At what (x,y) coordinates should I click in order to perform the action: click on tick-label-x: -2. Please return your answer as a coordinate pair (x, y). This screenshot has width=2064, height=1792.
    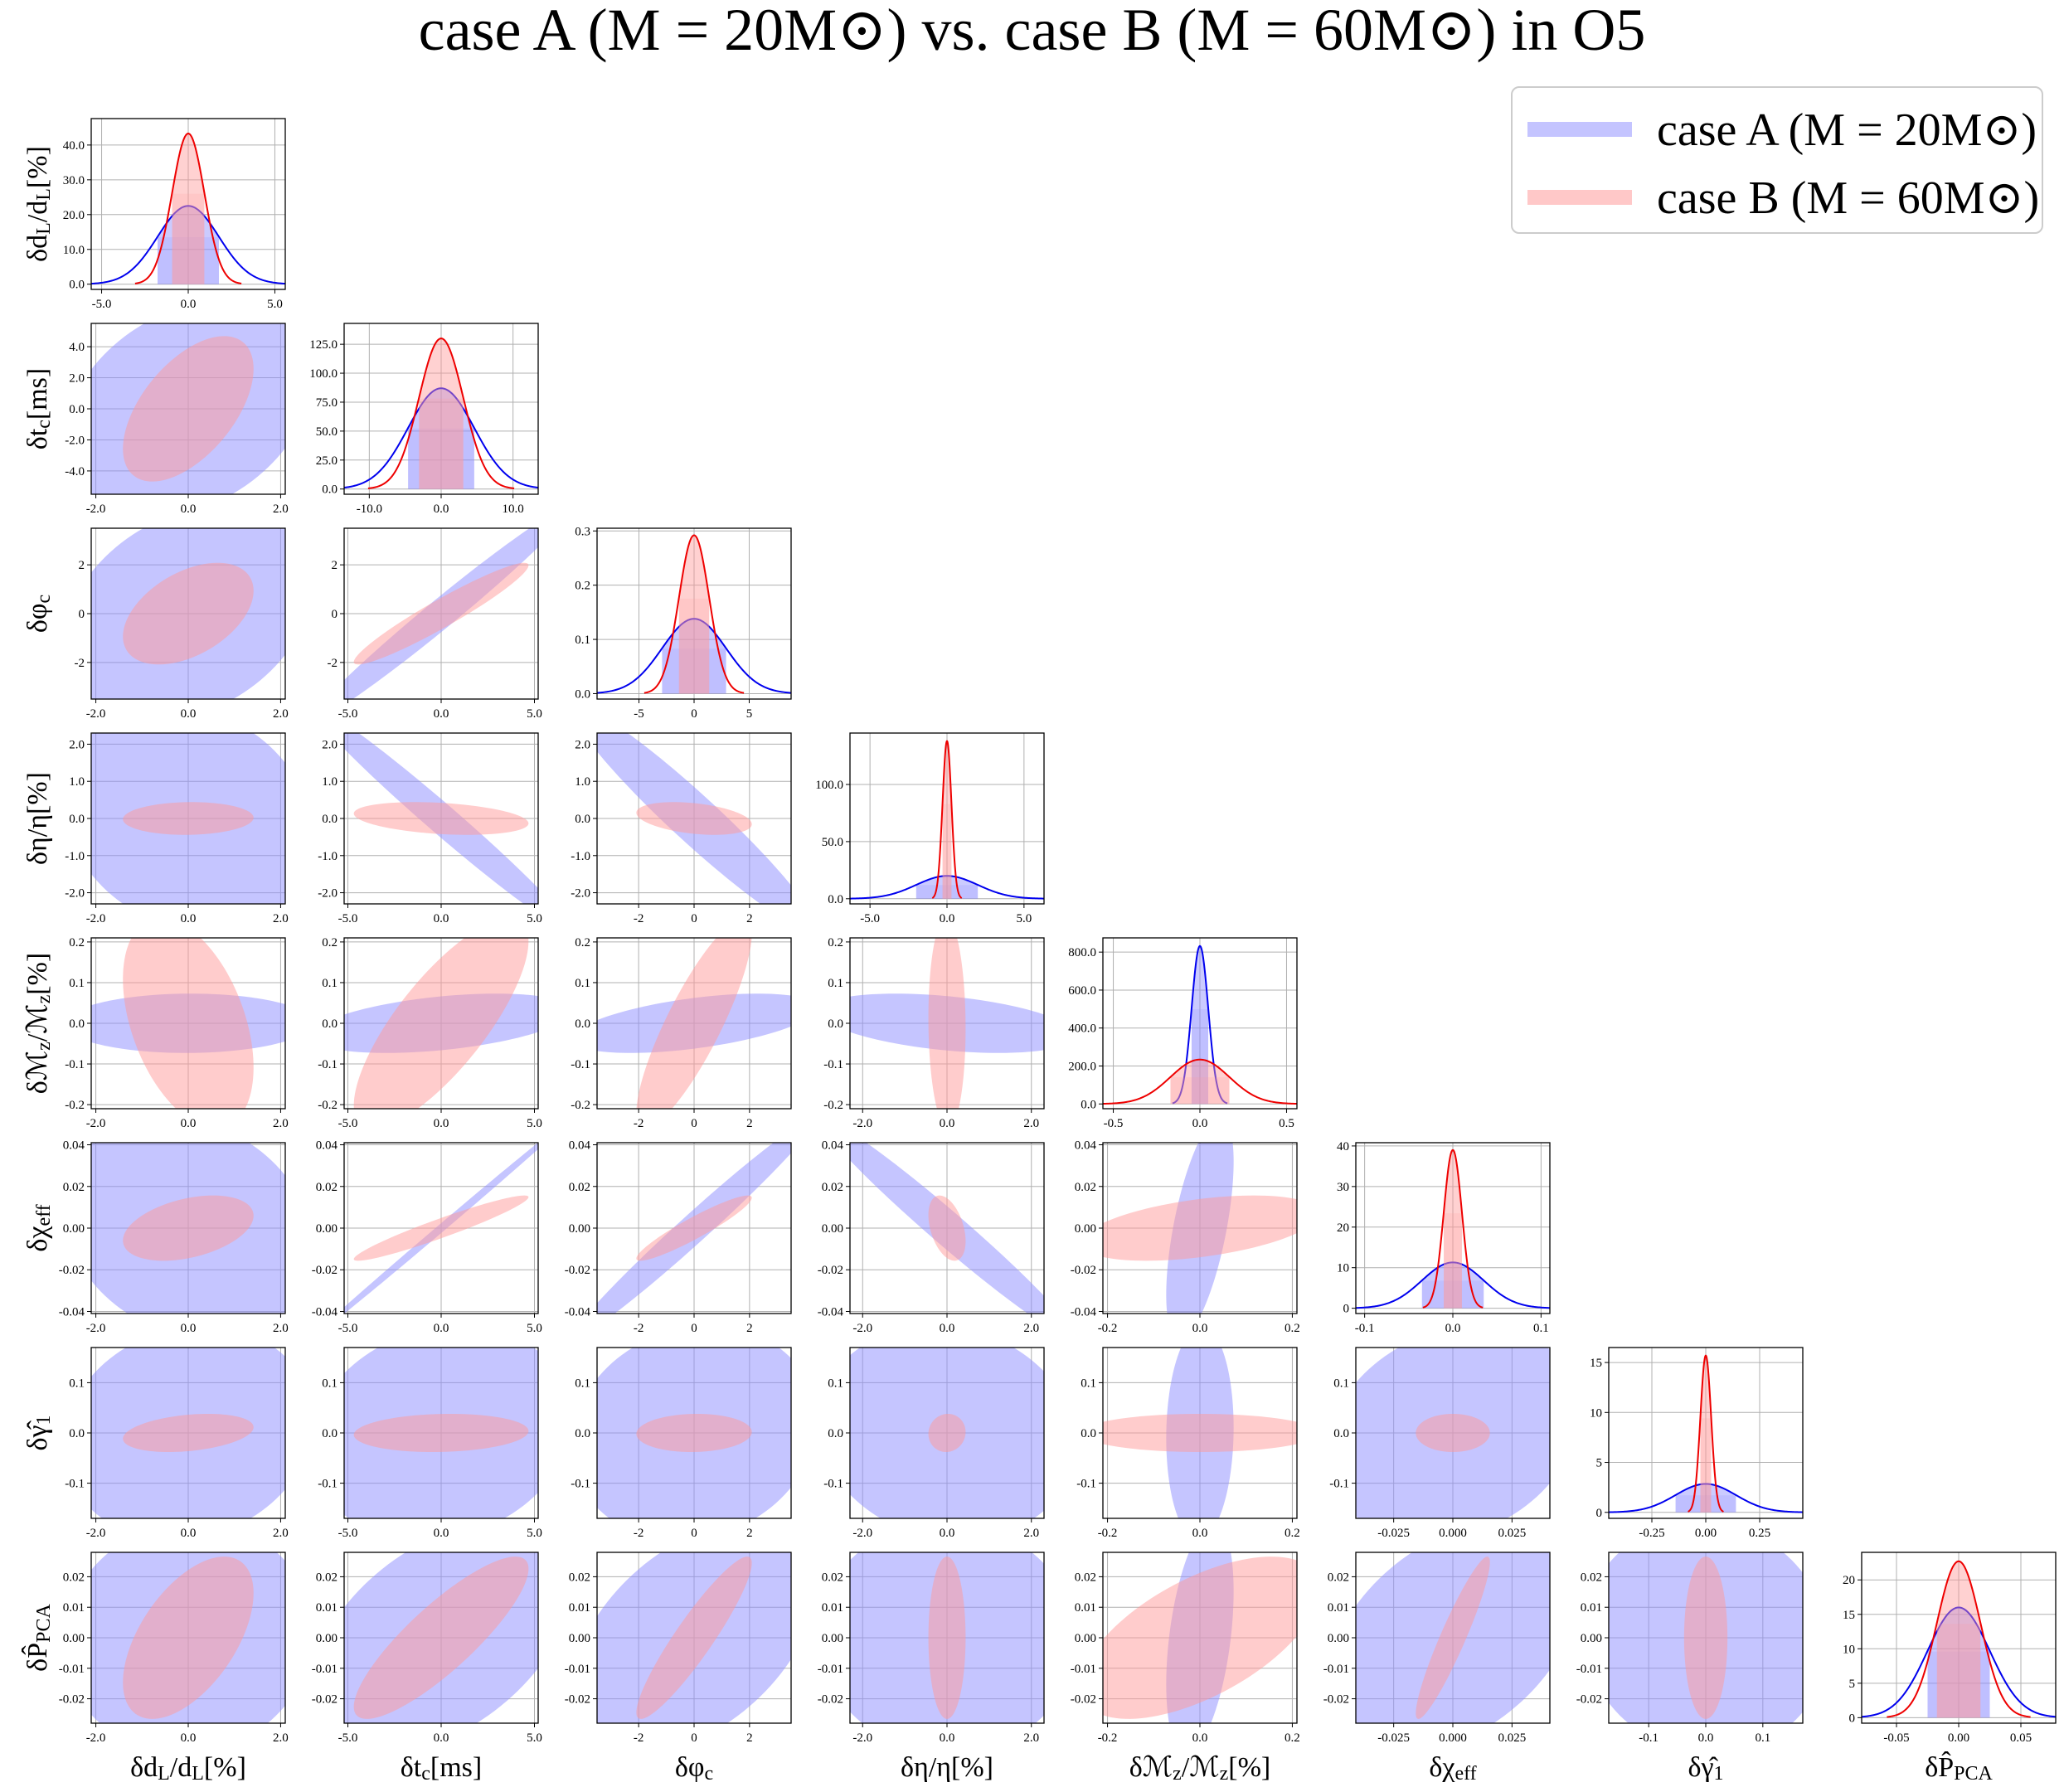
    Looking at the image, I should click on (639, 1533).